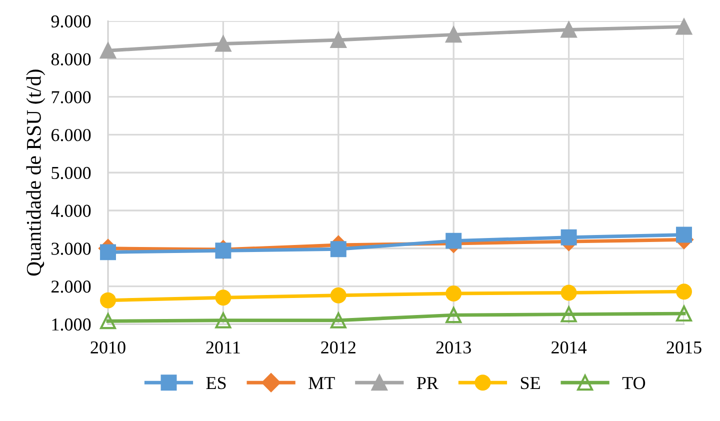 This screenshot has width=720, height=421. What do you see at coordinates (223, 347) in the screenshot?
I see `x-tick-label: 2011` at bounding box center [223, 347].